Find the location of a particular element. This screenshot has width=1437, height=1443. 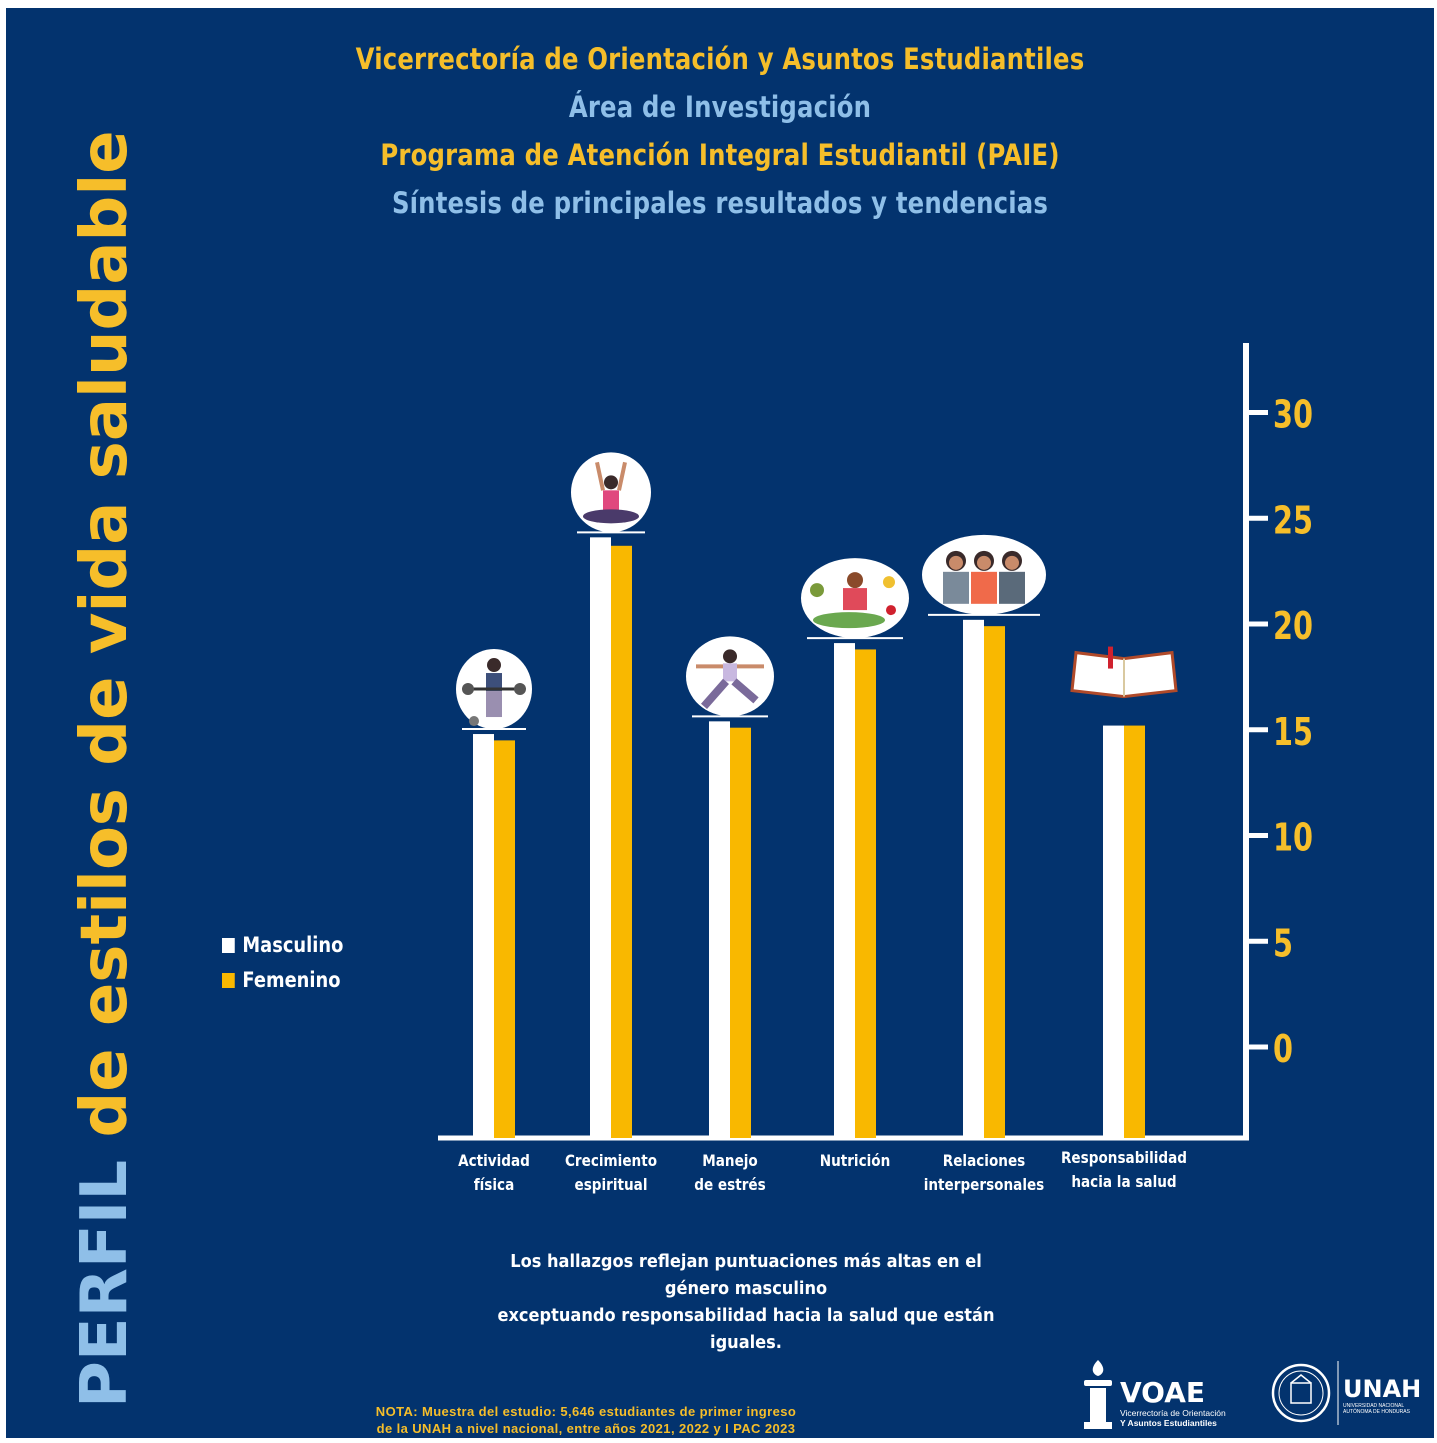

legend-swatch-masculino is located at coordinates (228, 945).